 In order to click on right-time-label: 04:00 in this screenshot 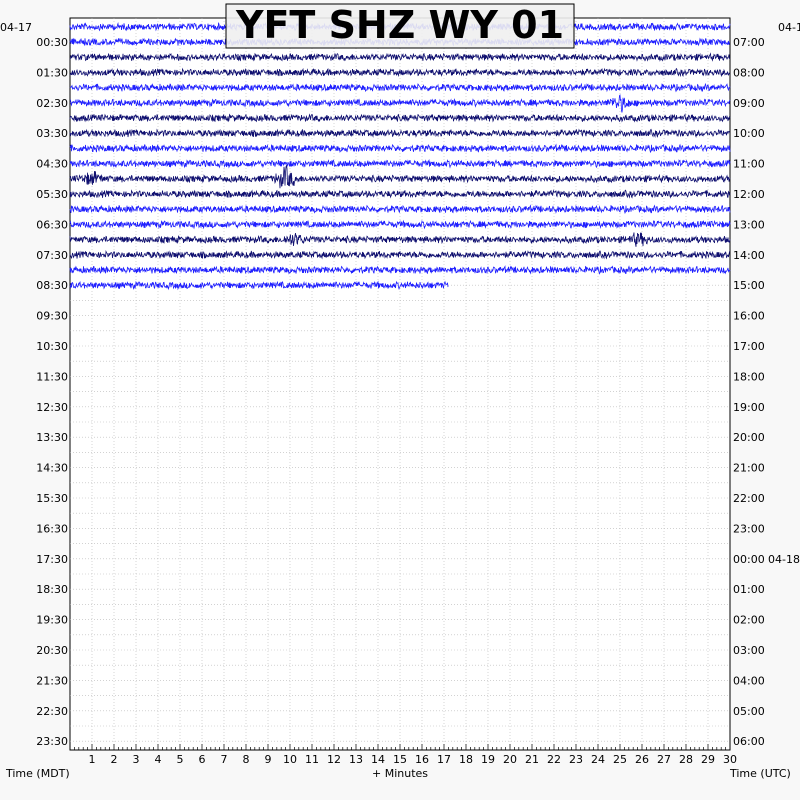, I will do `click(749, 680)`.